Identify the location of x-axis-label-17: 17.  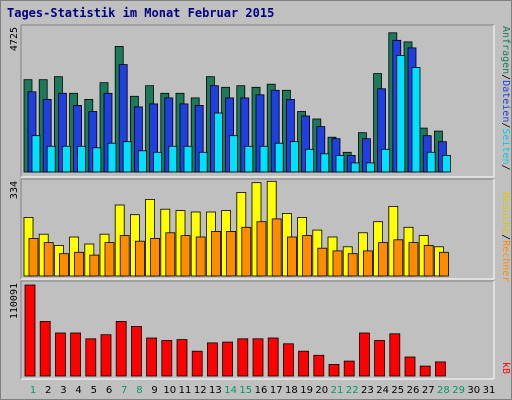
(276, 390).